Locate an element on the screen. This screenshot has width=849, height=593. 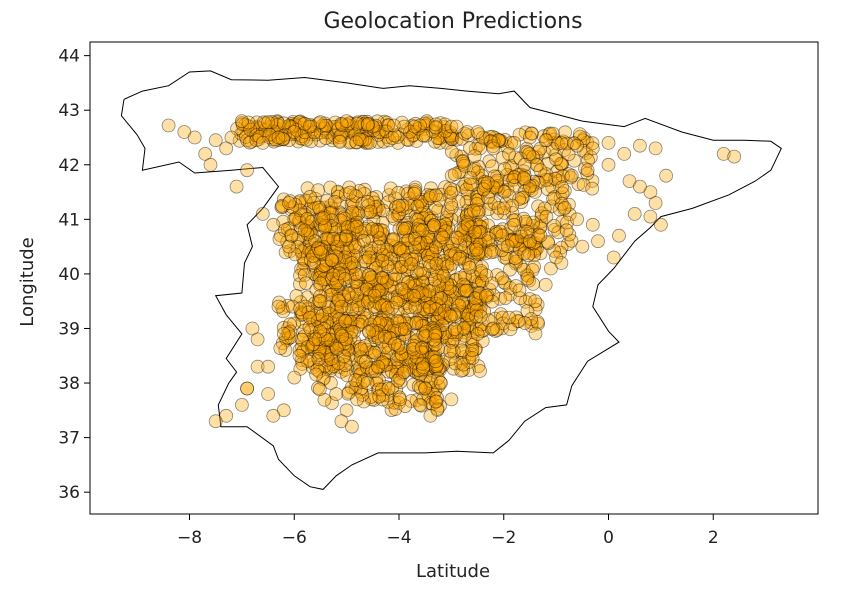
y-tick-label: 44 is located at coordinates (69, 57).